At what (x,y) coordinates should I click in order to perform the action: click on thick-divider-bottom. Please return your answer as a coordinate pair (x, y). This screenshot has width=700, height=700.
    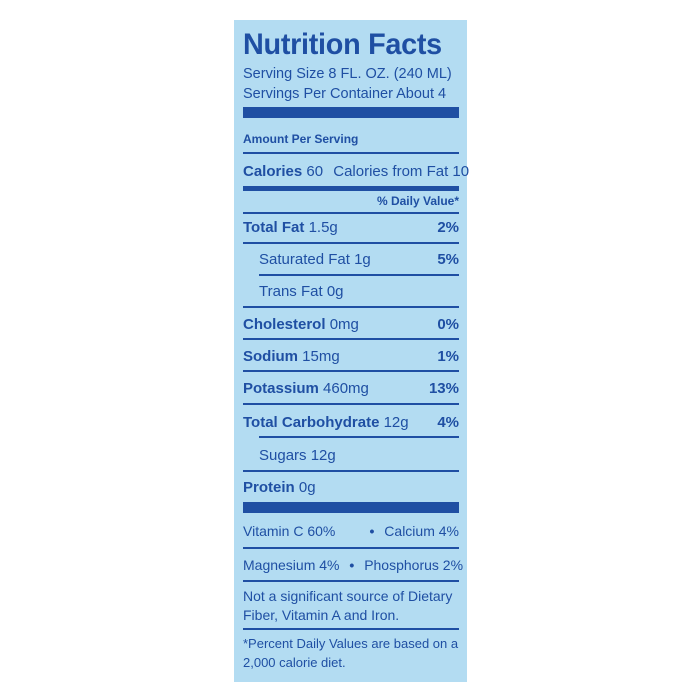
    Looking at the image, I should click on (351, 507).